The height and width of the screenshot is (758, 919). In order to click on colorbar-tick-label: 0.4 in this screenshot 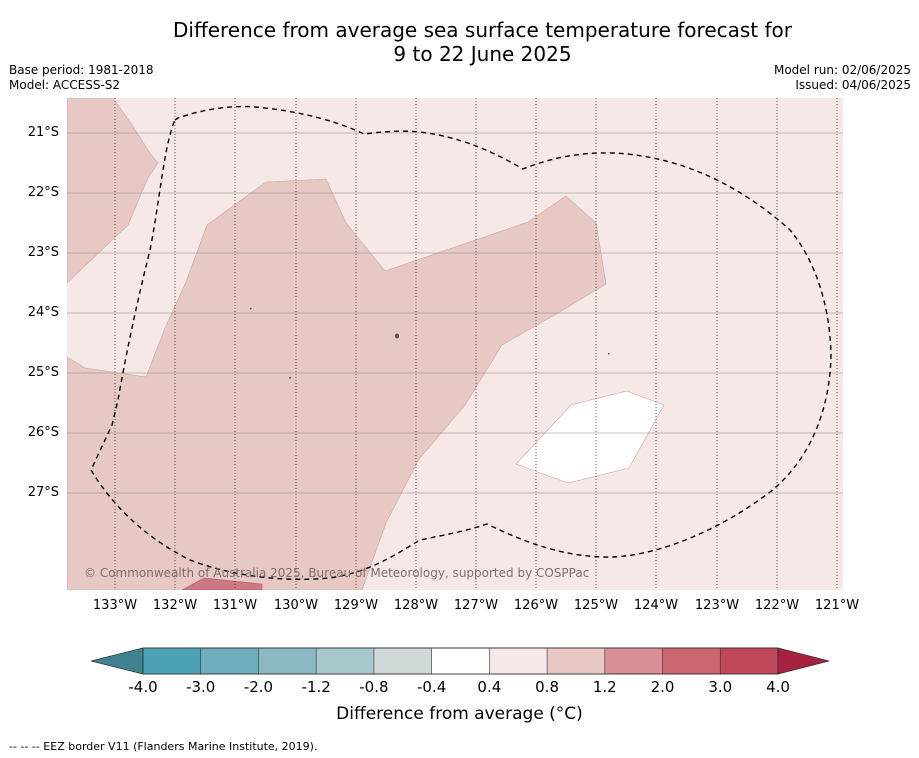, I will do `click(489, 687)`.